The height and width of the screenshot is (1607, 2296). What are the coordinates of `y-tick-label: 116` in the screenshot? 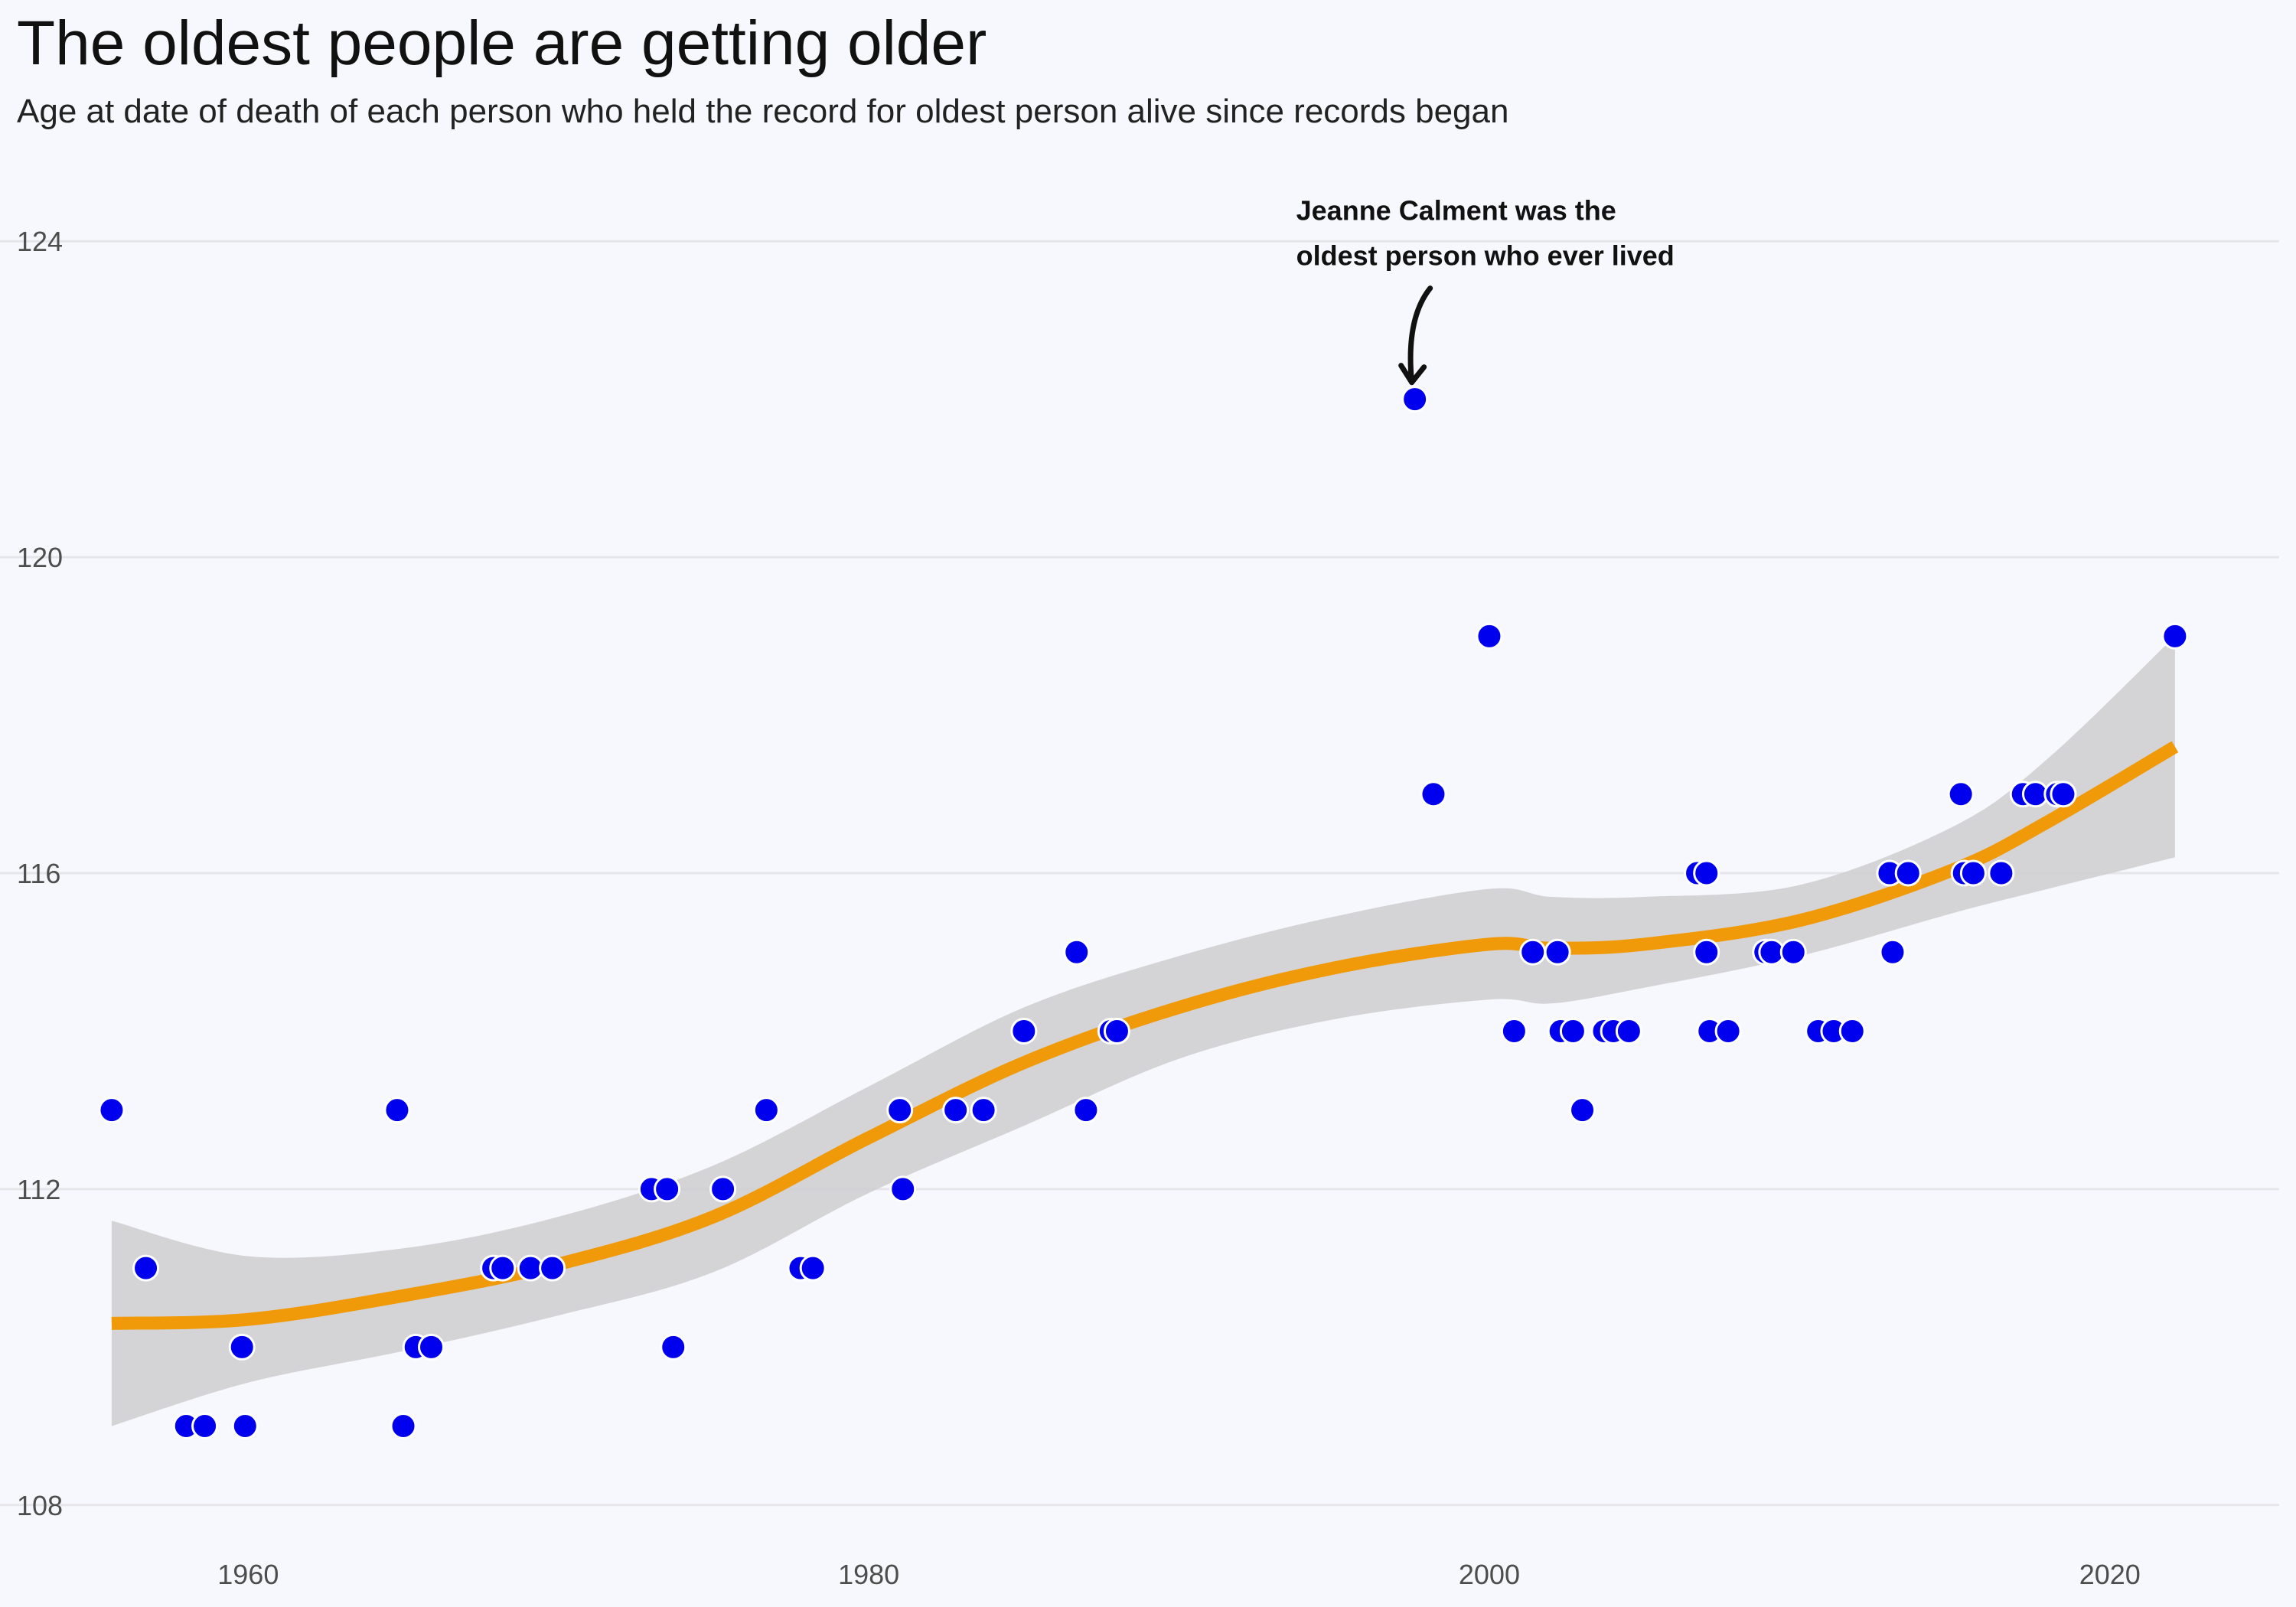 It's located at (38, 873).